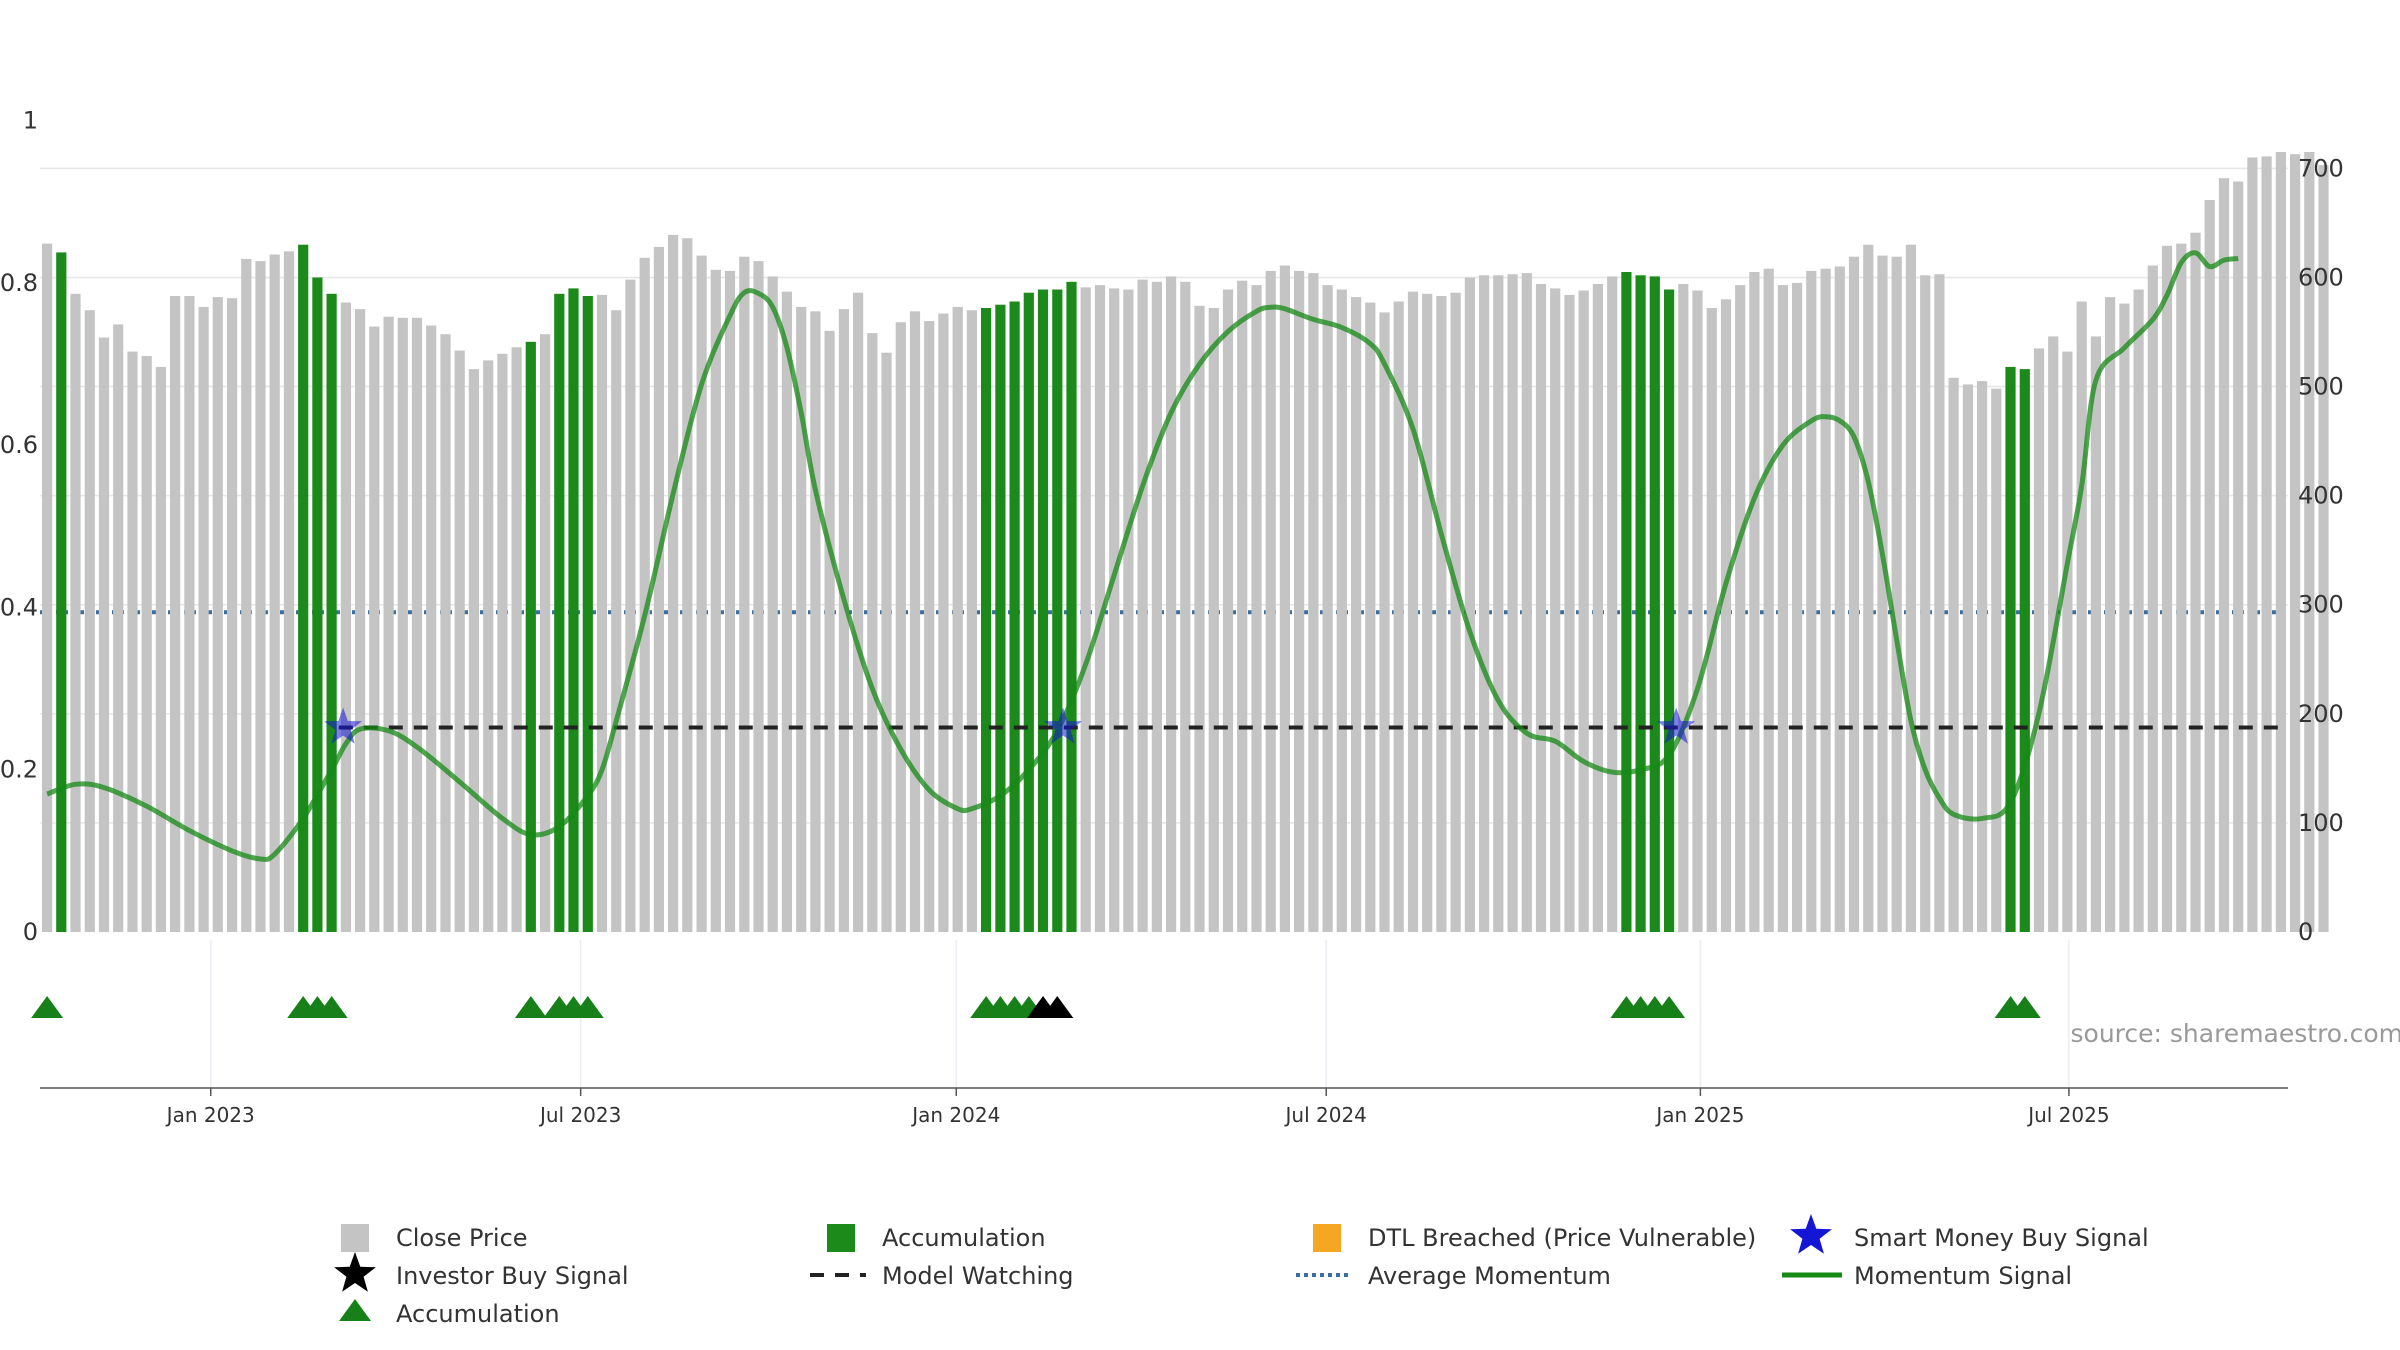 Image resolution: width=2400 pixels, height=1350 pixels. I want to click on left-axis: 0 0.2 0.4 0.6 0.8 1, so click(19, 526).